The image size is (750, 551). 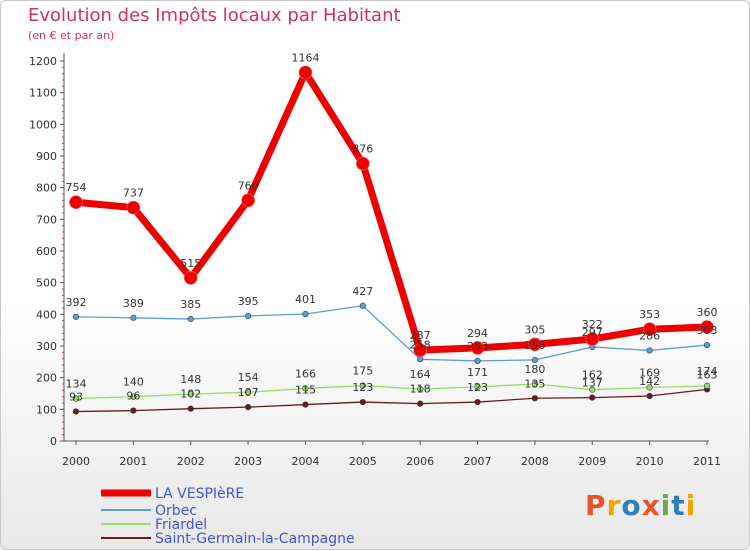 What do you see at coordinates (190, 304) in the screenshot?
I see `series-orbec-data-label: 385` at bounding box center [190, 304].